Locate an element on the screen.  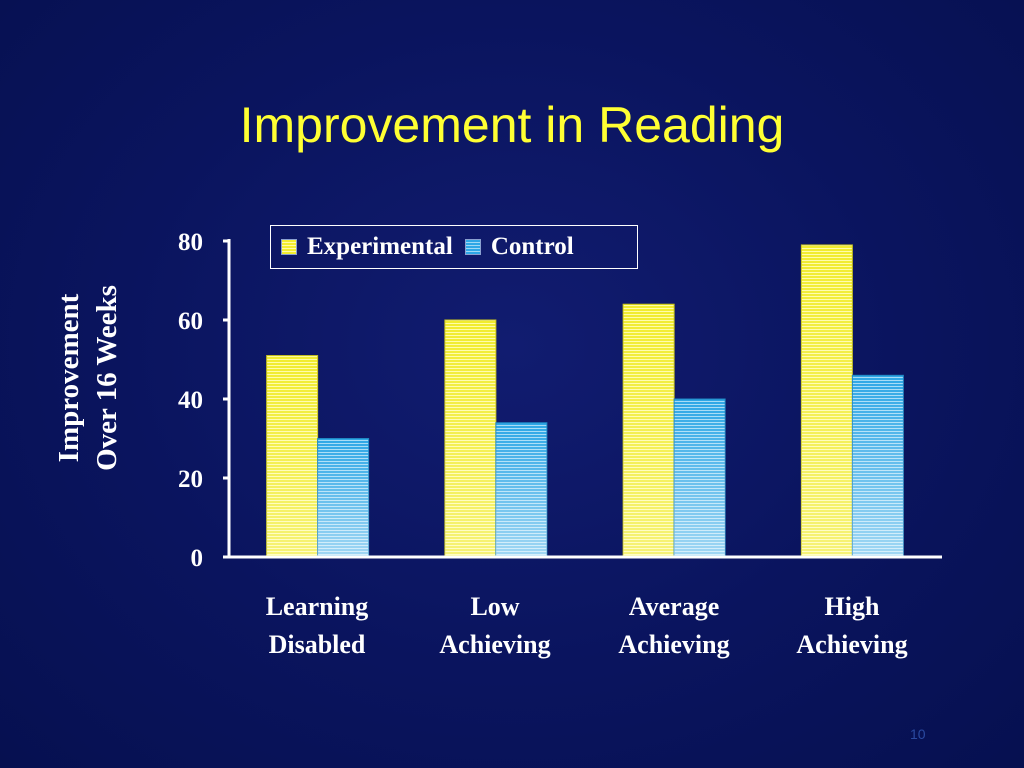
bar-shade-experimental-average-achieving is located at coordinates (649, 430).